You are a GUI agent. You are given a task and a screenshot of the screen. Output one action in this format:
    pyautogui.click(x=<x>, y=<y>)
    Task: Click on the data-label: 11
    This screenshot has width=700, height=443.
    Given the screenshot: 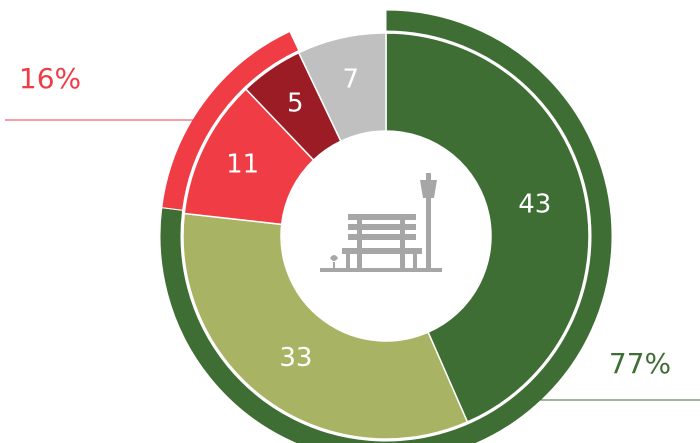 What is the action you would take?
    pyautogui.click(x=242, y=164)
    